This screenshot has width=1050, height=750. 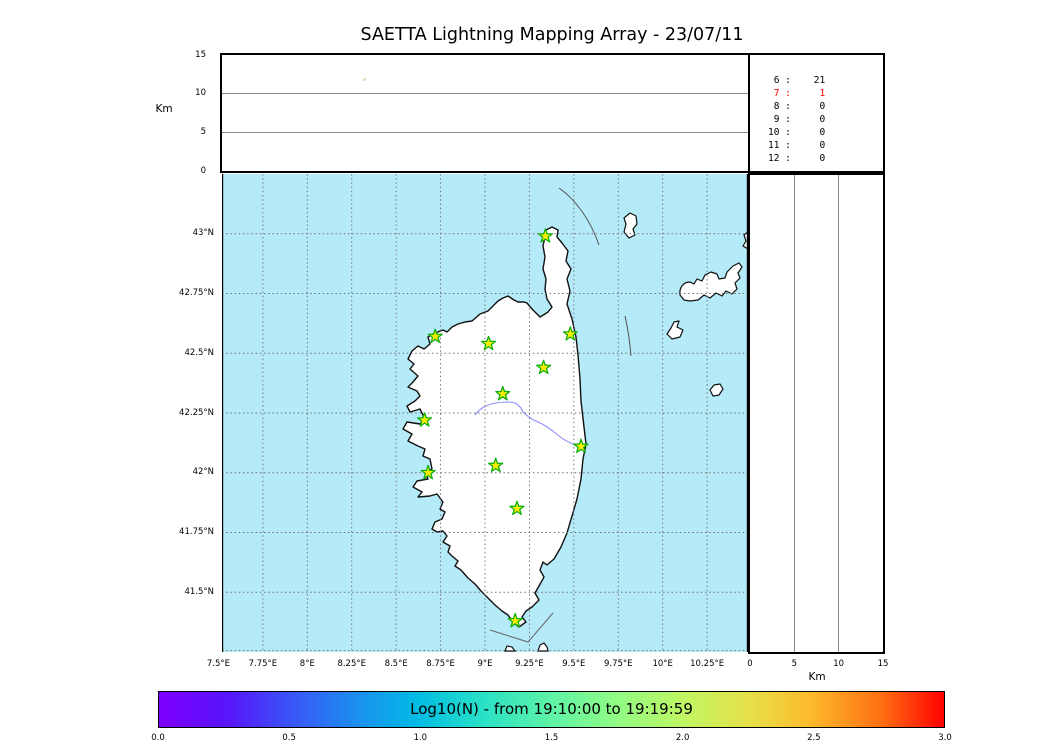 I want to click on river, so click(x=526, y=424).